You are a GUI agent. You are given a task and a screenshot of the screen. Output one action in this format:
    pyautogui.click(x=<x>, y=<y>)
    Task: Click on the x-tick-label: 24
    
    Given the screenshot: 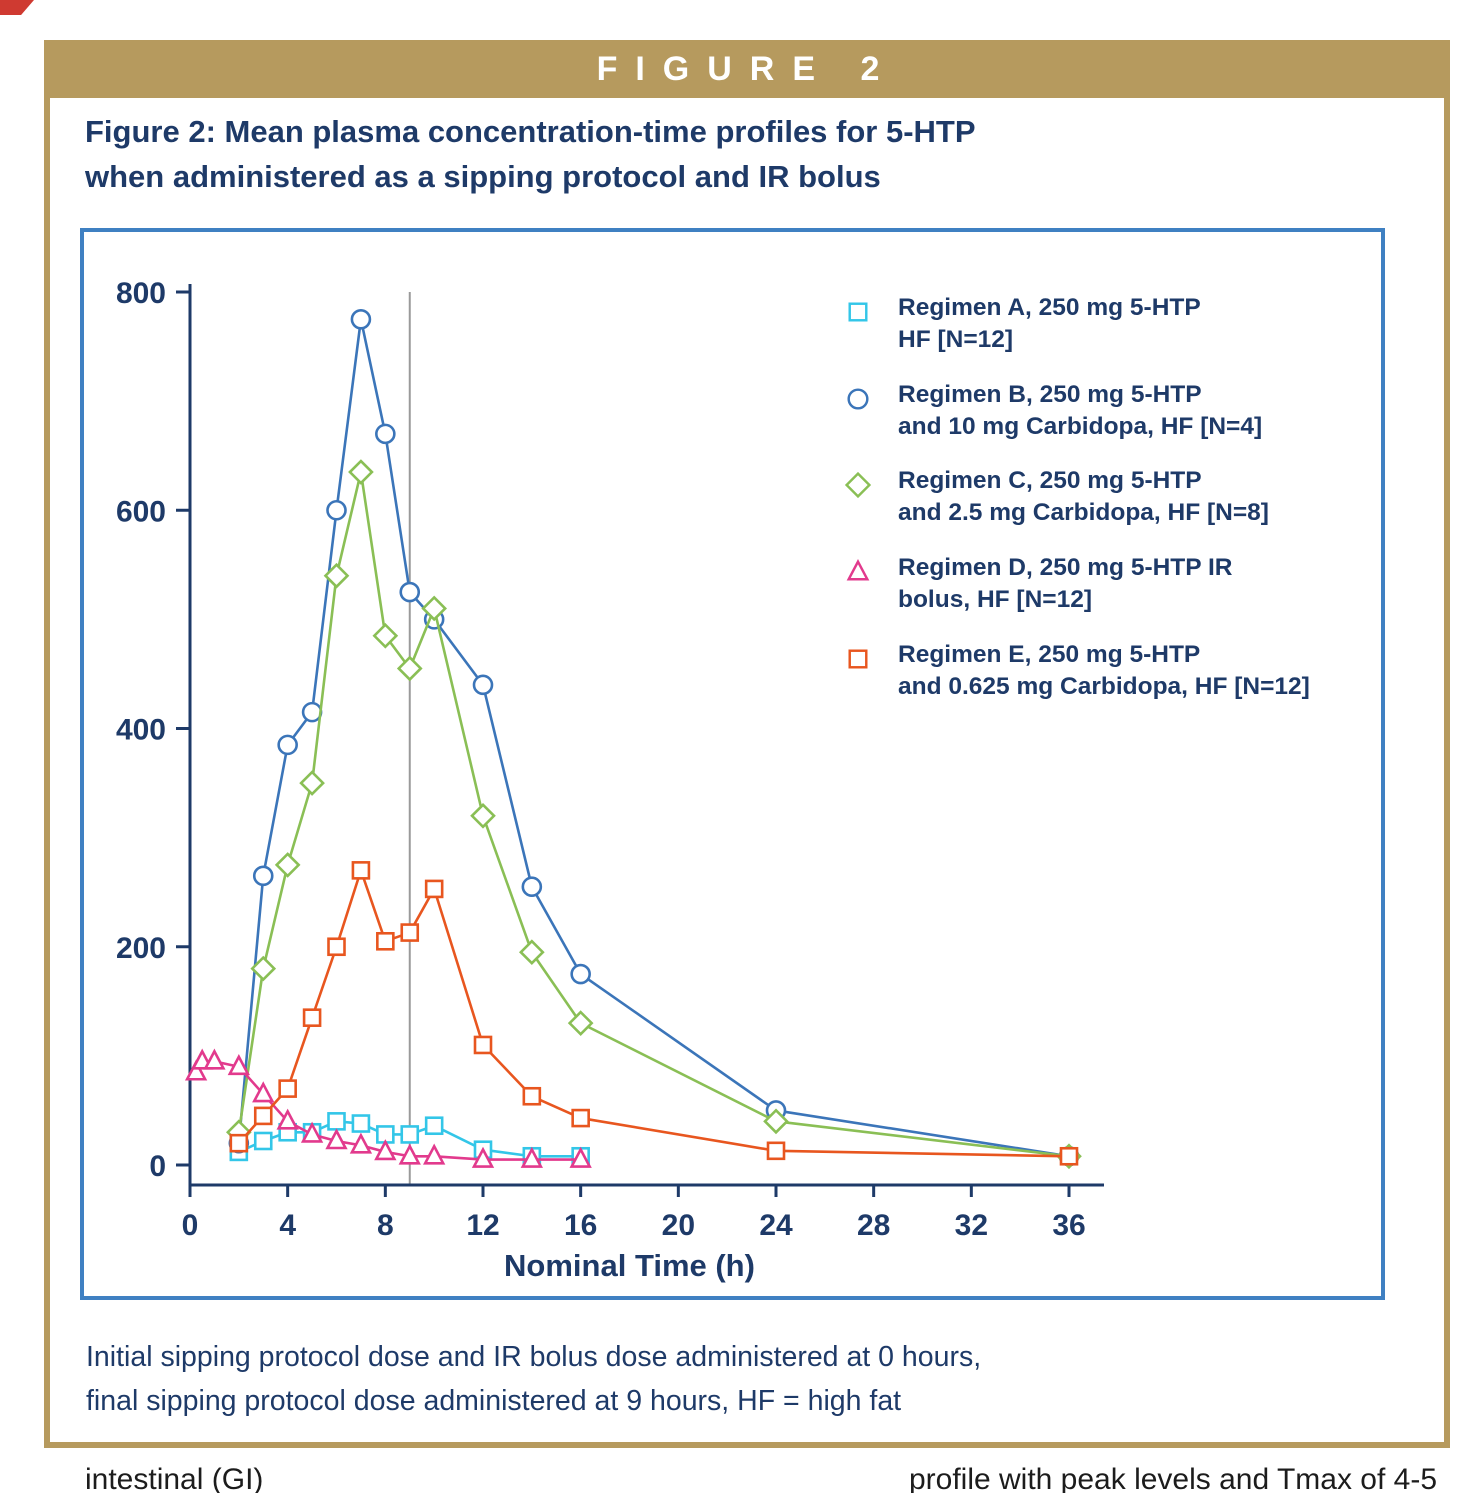 What is the action you would take?
    pyautogui.click(x=776, y=1225)
    